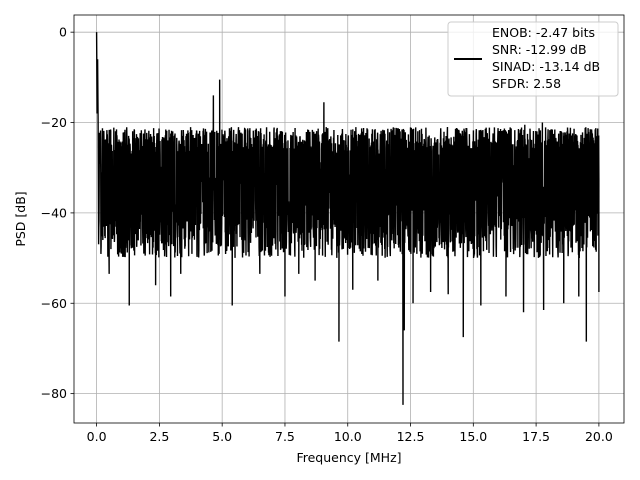 The width and height of the screenshot is (640, 480). I want to click on x-tick-label: 2.5, so click(159, 436).